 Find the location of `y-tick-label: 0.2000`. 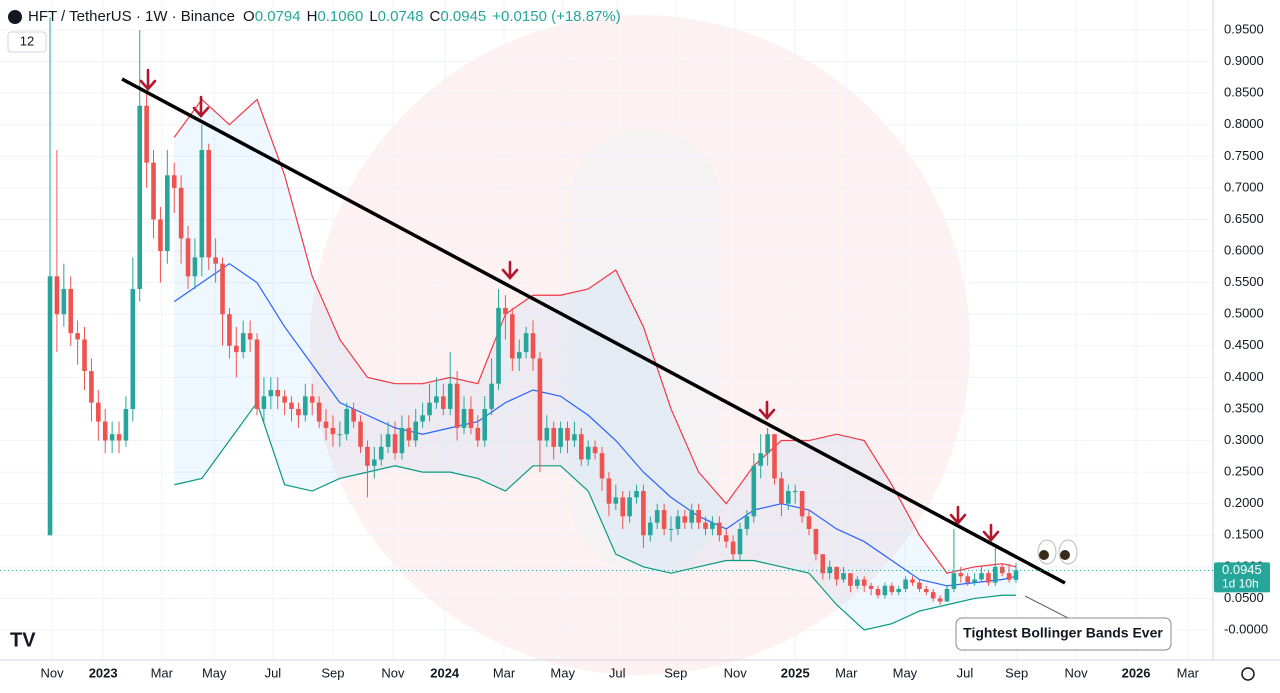

y-tick-label: 0.2000 is located at coordinates (1244, 502).